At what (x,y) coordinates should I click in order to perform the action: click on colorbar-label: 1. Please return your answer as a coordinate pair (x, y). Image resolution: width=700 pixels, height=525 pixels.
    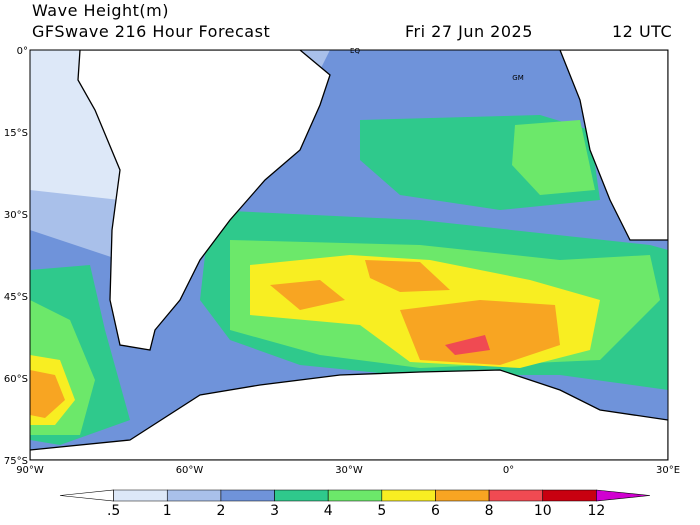
    Looking at the image, I should click on (167, 511).